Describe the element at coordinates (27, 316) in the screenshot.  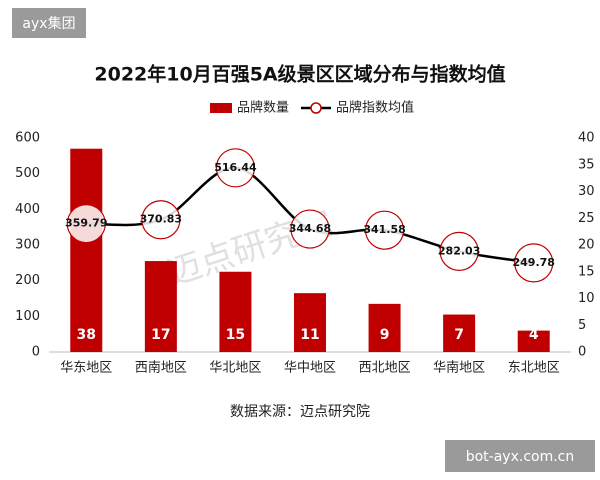
I see `y-tick-label: 100` at that location.